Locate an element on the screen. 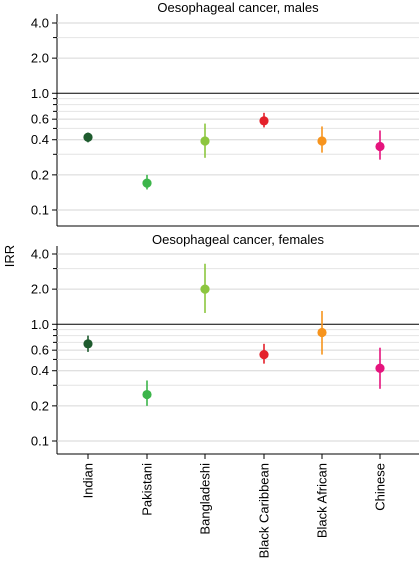 This screenshot has height=562, width=419. x-tick-label: Indian is located at coordinates (88, 480).